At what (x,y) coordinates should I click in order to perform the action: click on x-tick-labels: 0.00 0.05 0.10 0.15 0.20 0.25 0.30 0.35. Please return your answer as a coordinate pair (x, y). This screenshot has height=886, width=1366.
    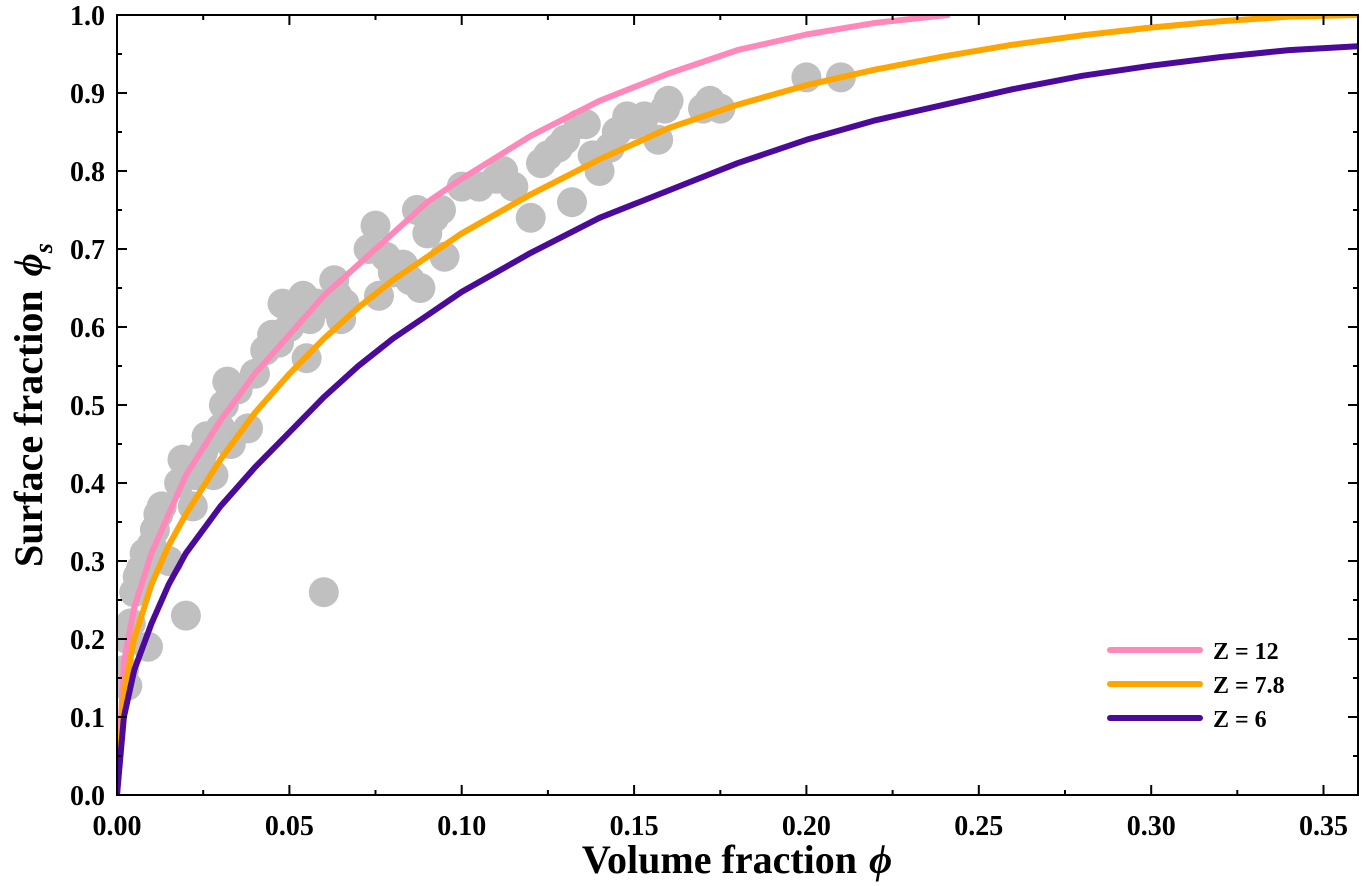
    Looking at the image, I should click on (721, 826).